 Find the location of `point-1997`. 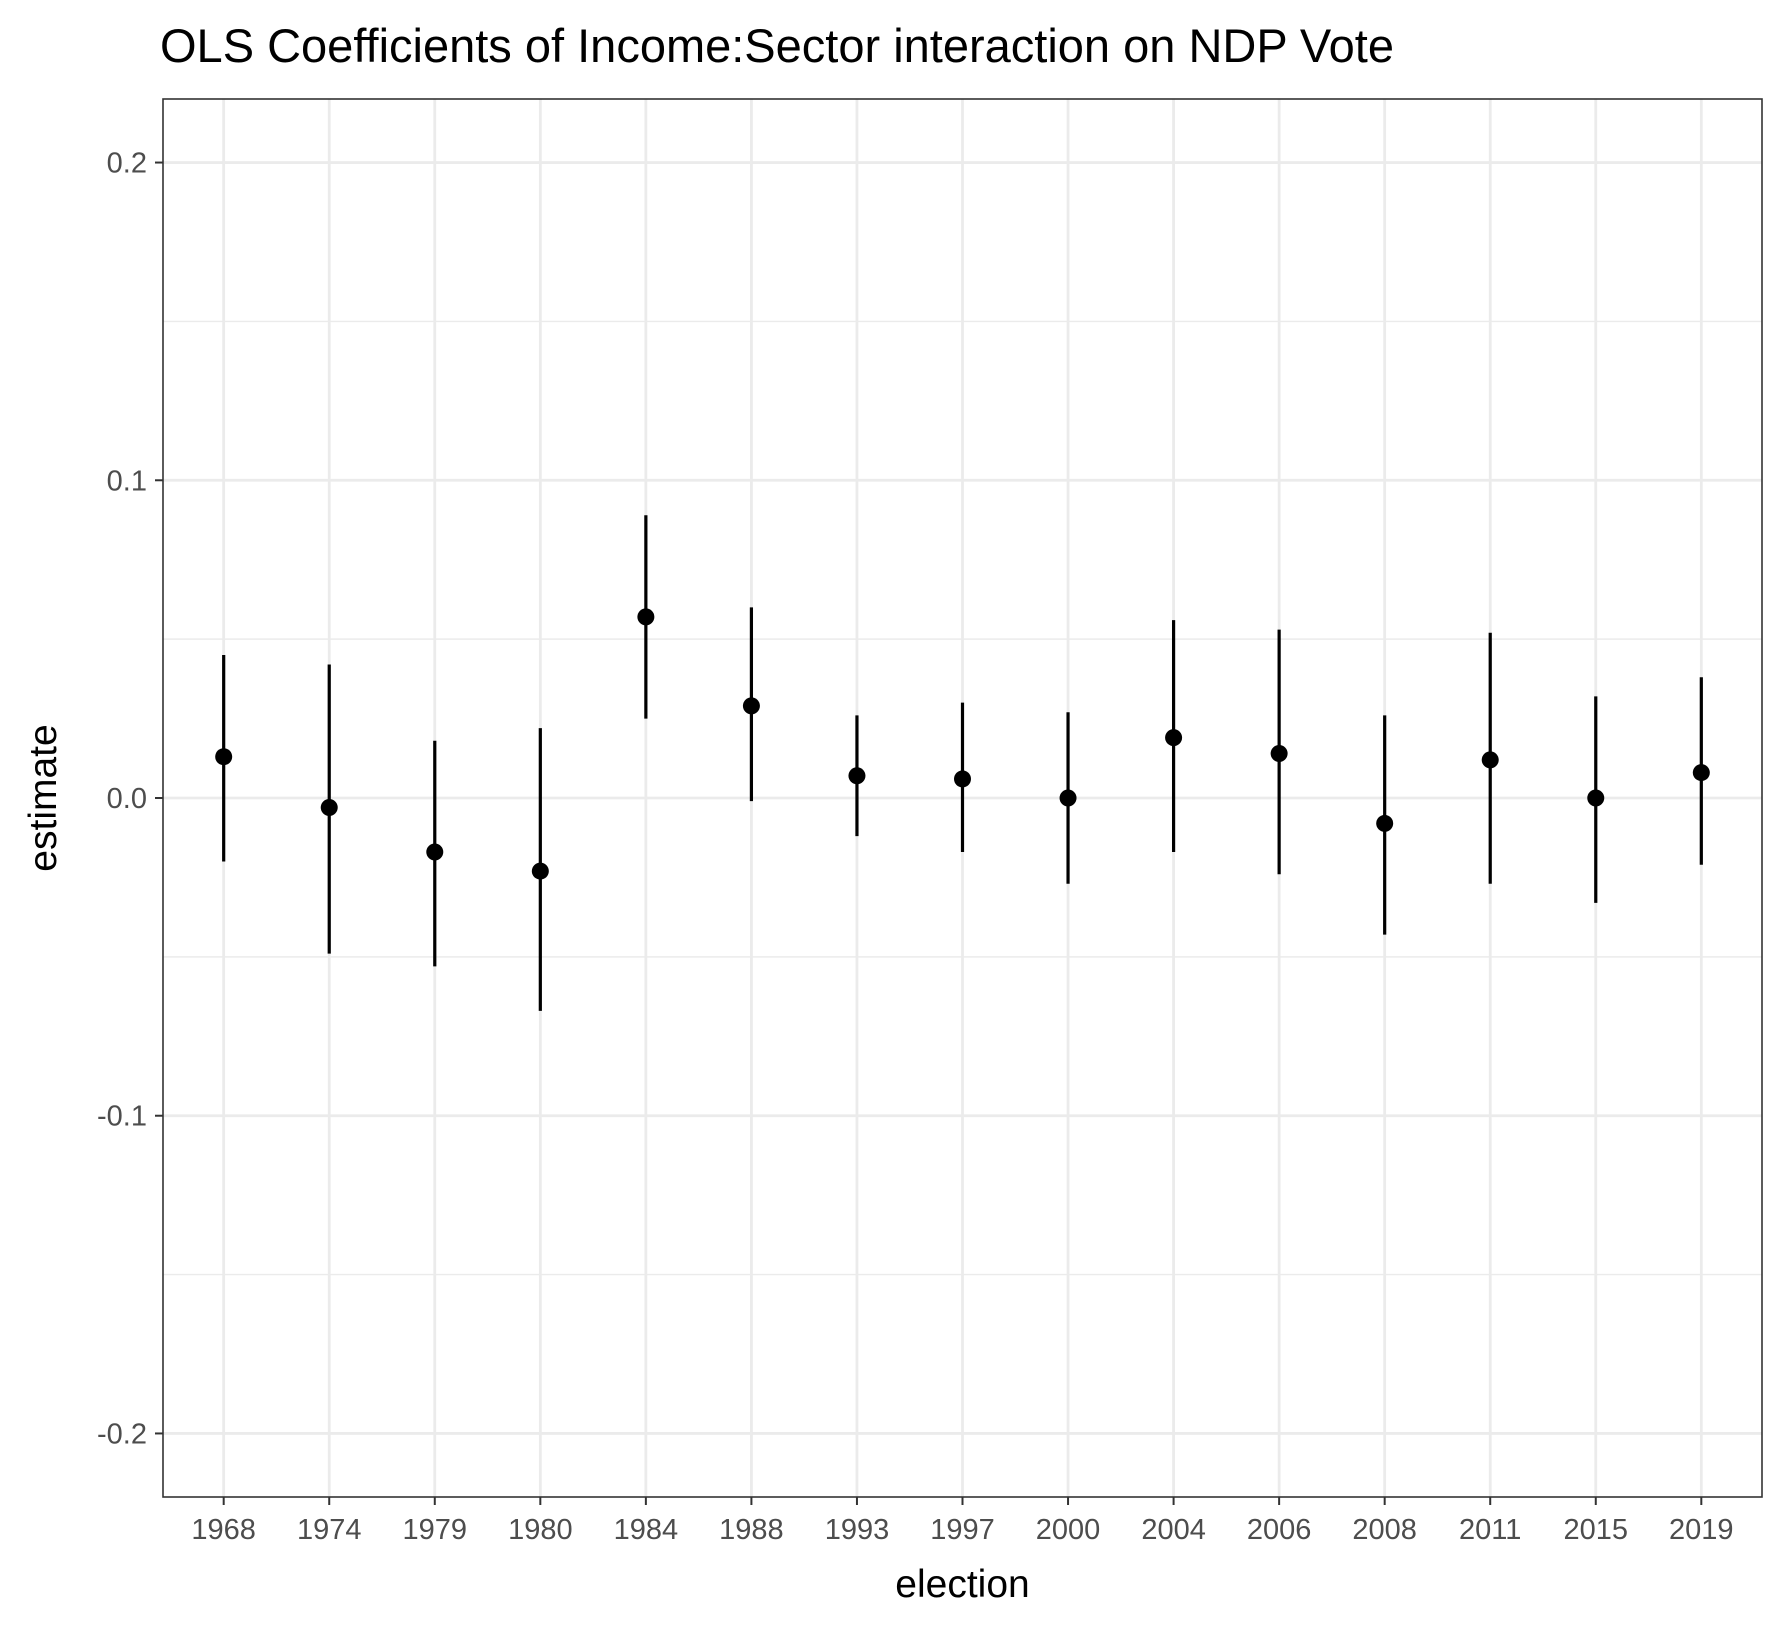

point-1997 is located at coordinates (962, 779).